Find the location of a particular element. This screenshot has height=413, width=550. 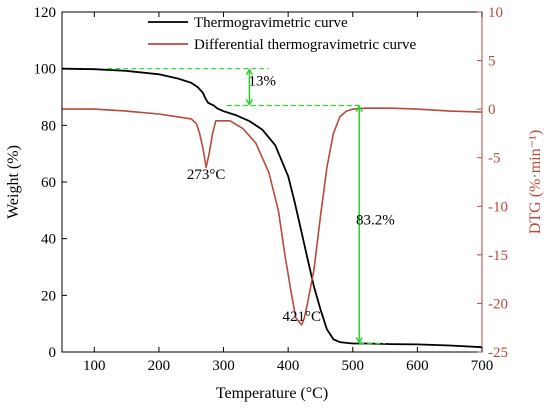

y-tick-label: 0 is located at coordinates (53, 353).